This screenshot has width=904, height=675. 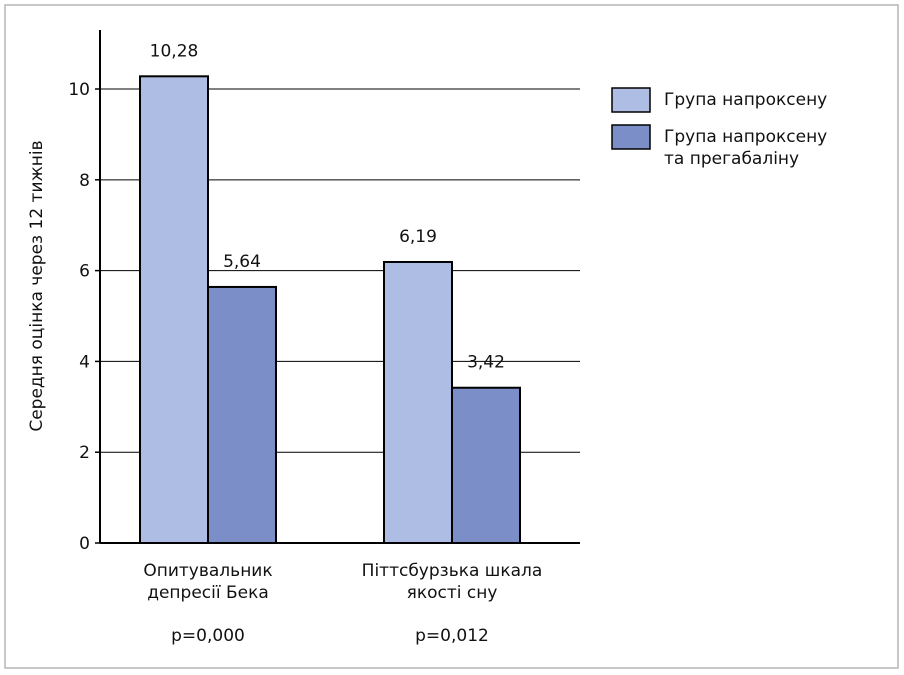 What do you see at coordinates (418, 237) in the screenshot?
I see `value-label: 6,19` at bounding box center [418, 237].